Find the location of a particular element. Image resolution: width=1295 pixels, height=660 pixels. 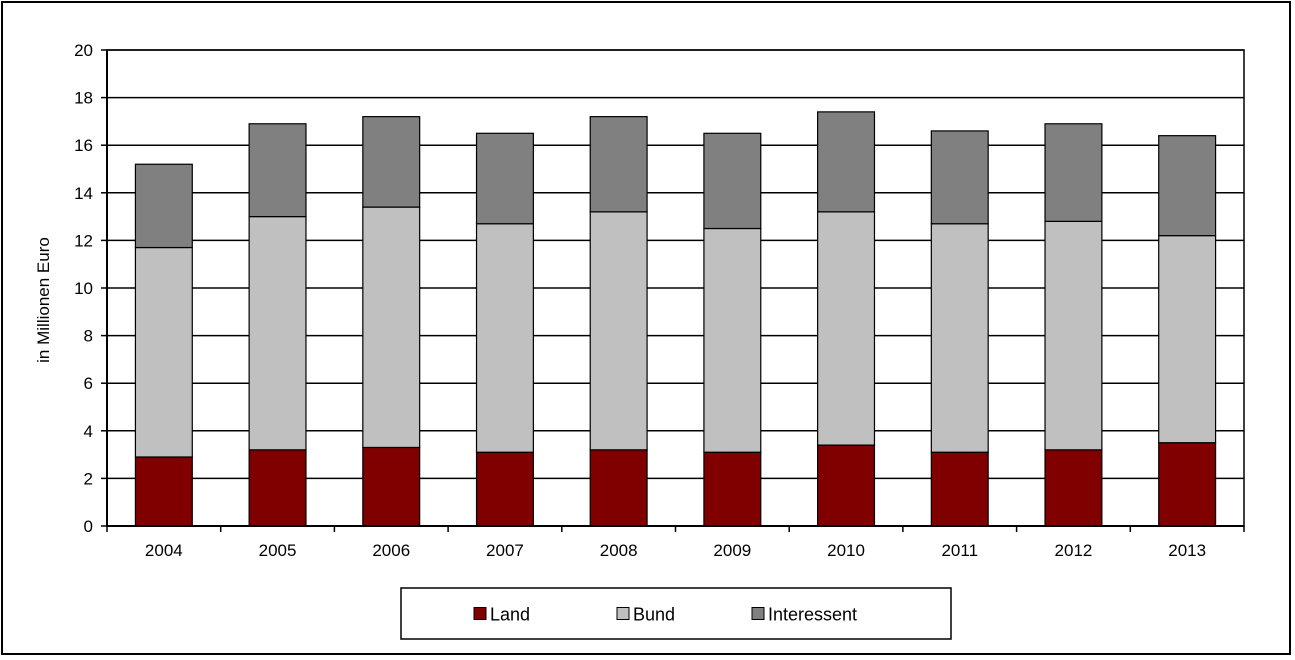

bar-interessent-2007 is located at coordinates (504, 178).